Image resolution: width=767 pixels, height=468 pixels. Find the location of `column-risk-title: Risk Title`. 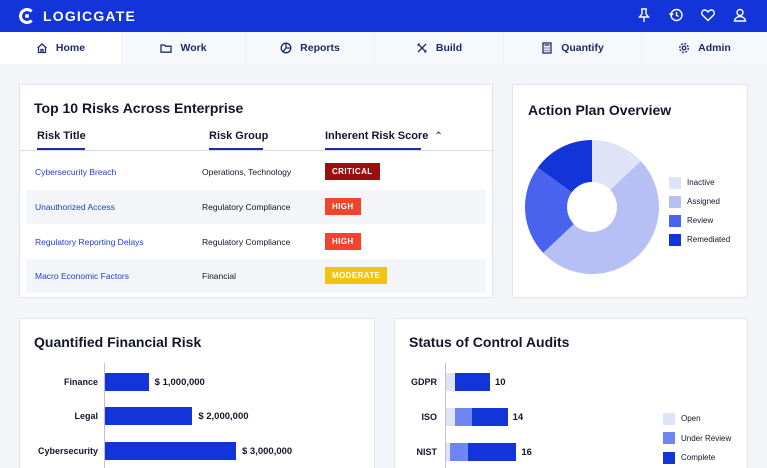

column-risk-title: Risk Title is located at coordinates (61, 136).